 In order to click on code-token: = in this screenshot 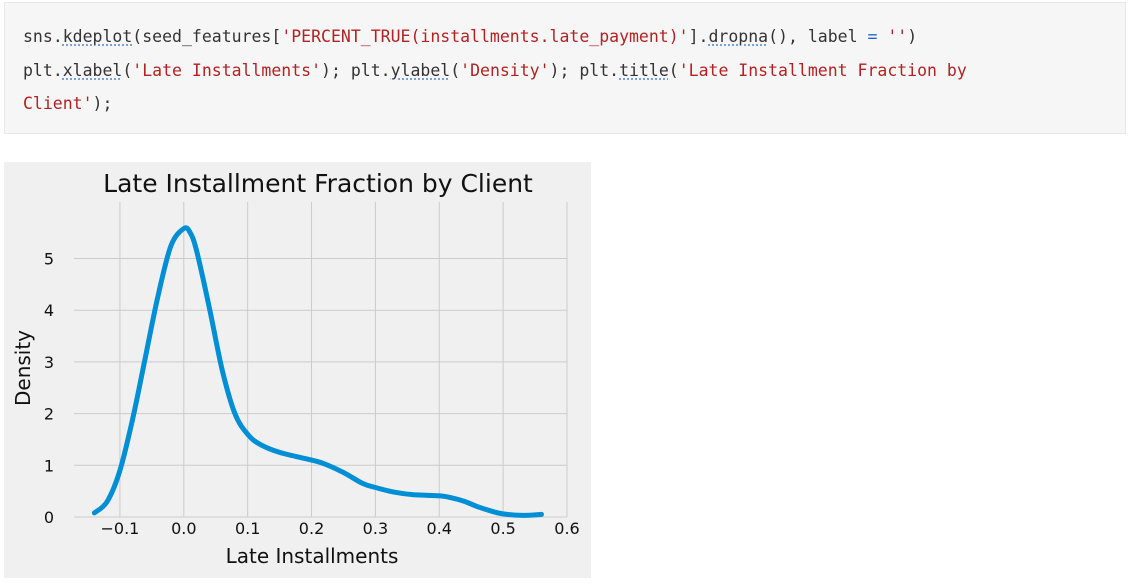, I will do `click(872, 36)`.